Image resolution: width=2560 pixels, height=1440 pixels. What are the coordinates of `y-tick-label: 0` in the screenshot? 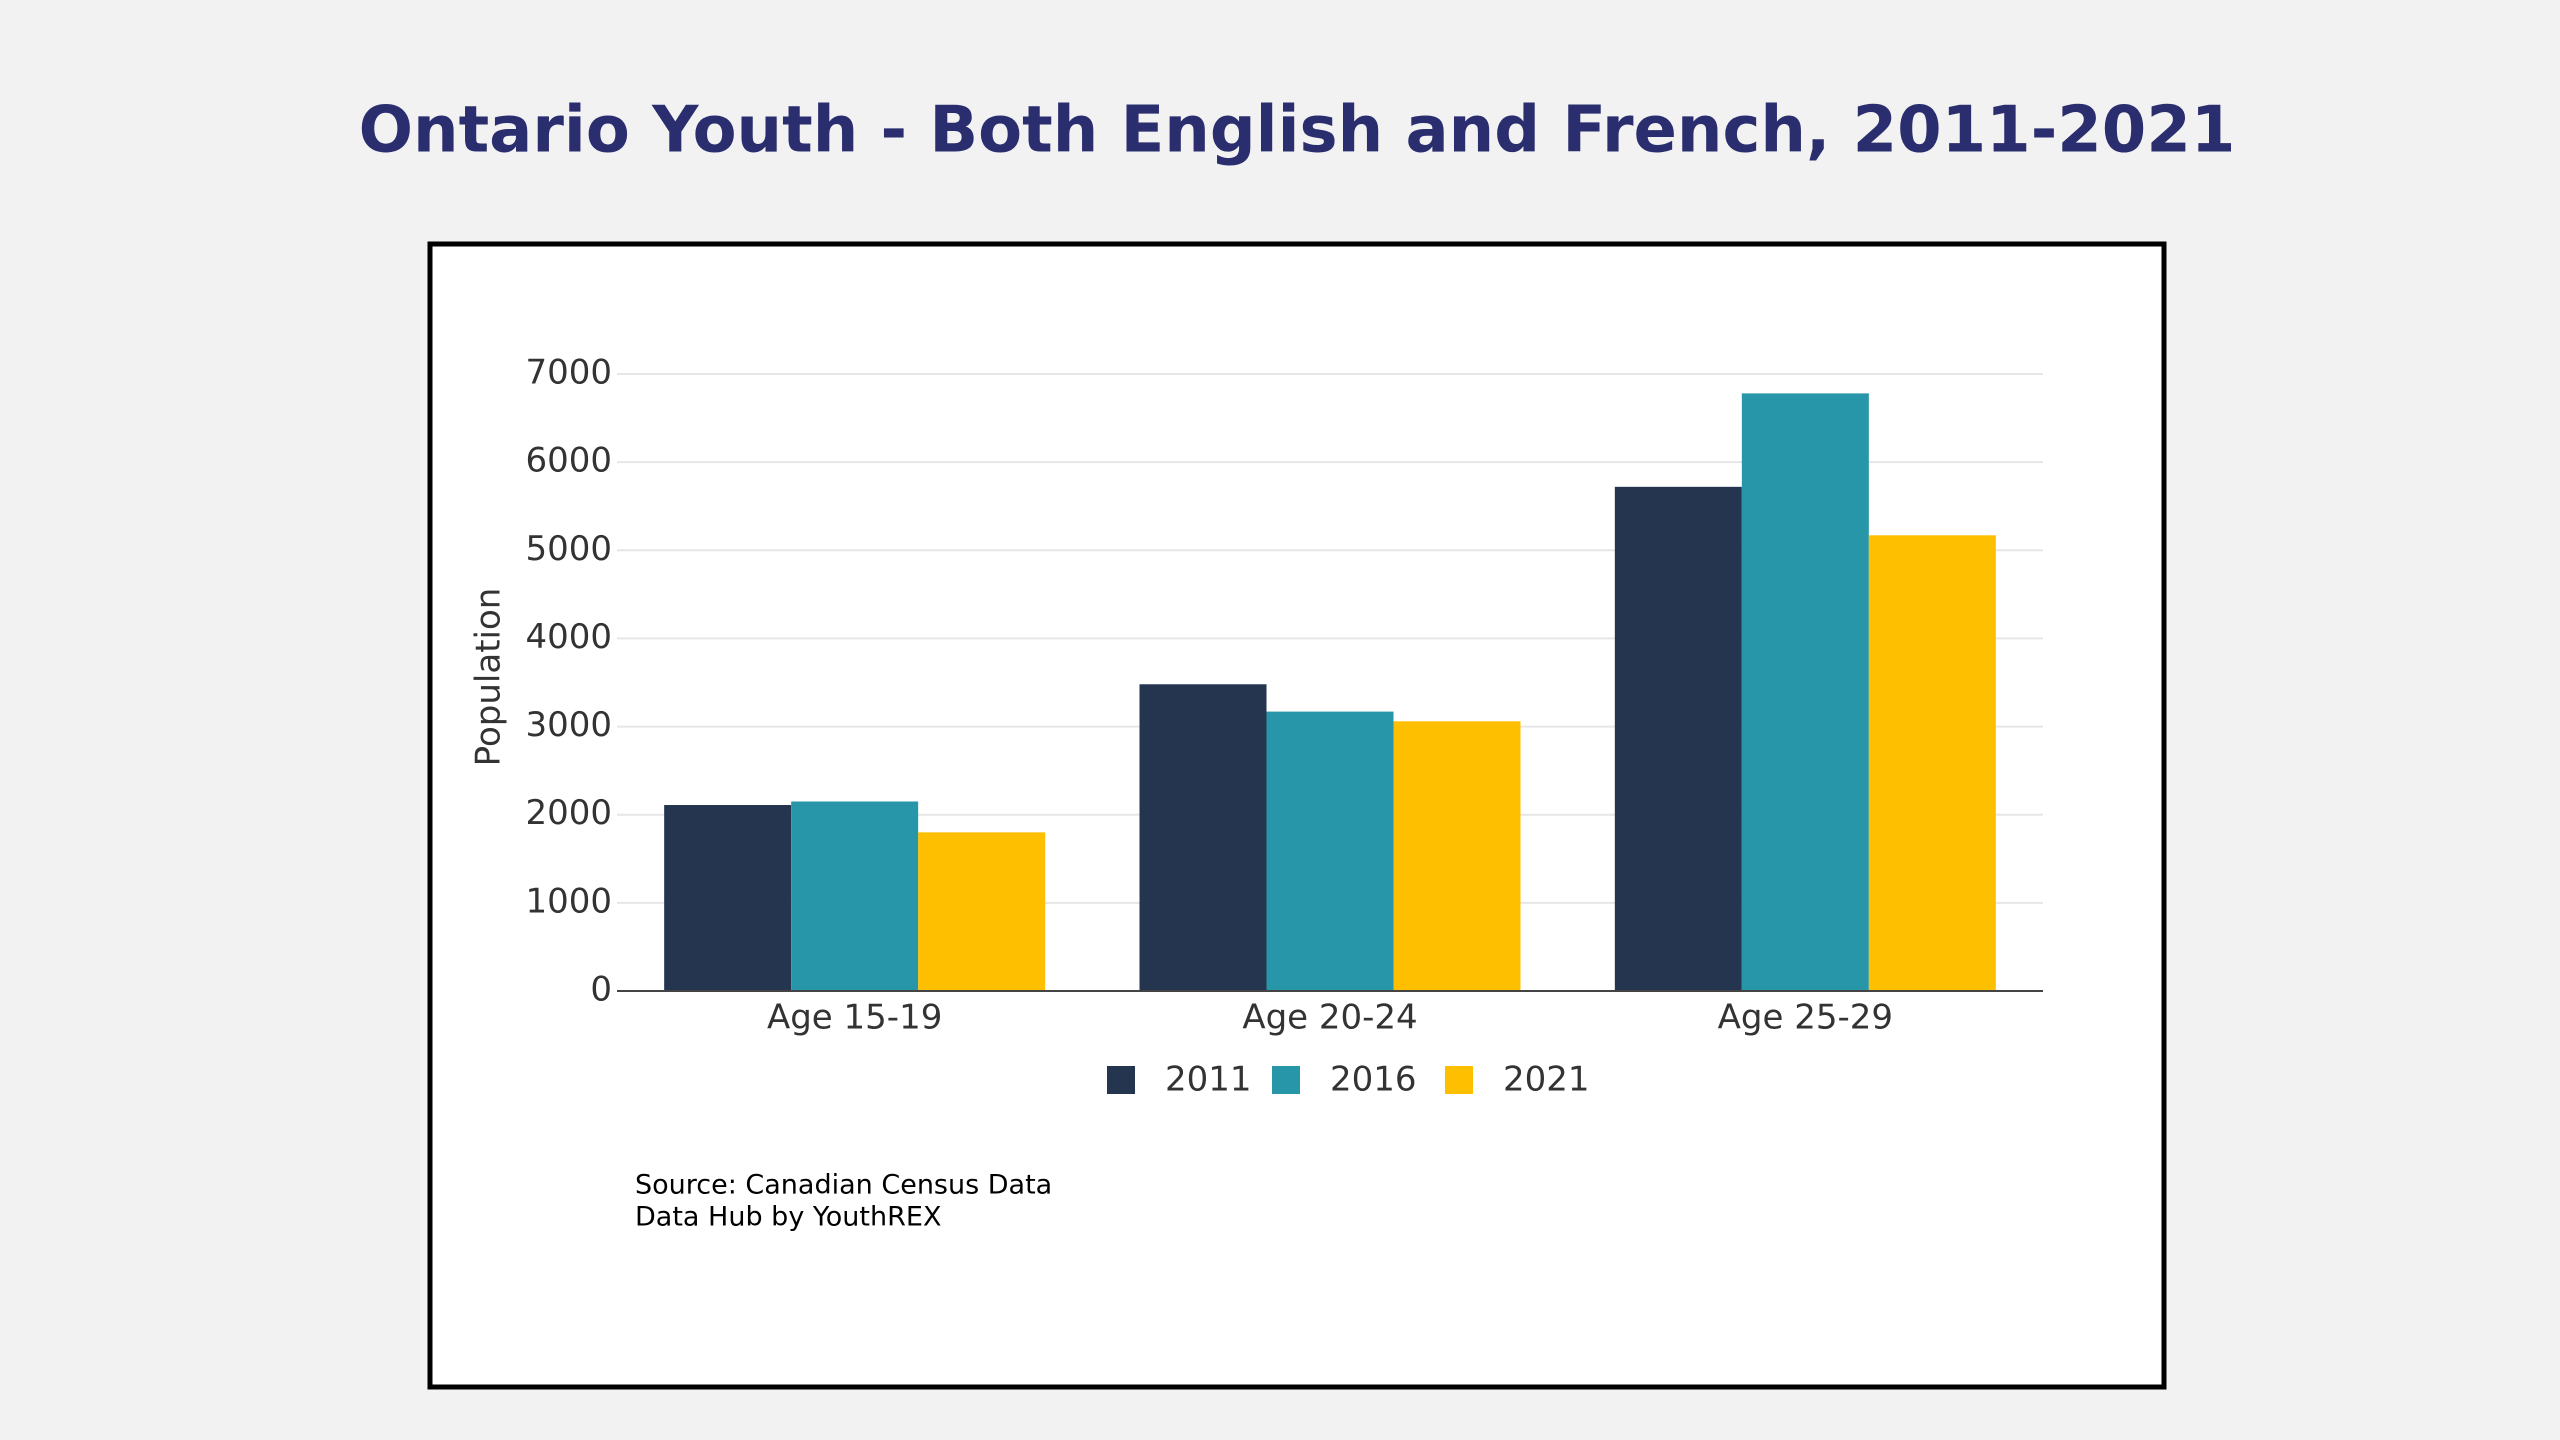 It's located at (601, 990).